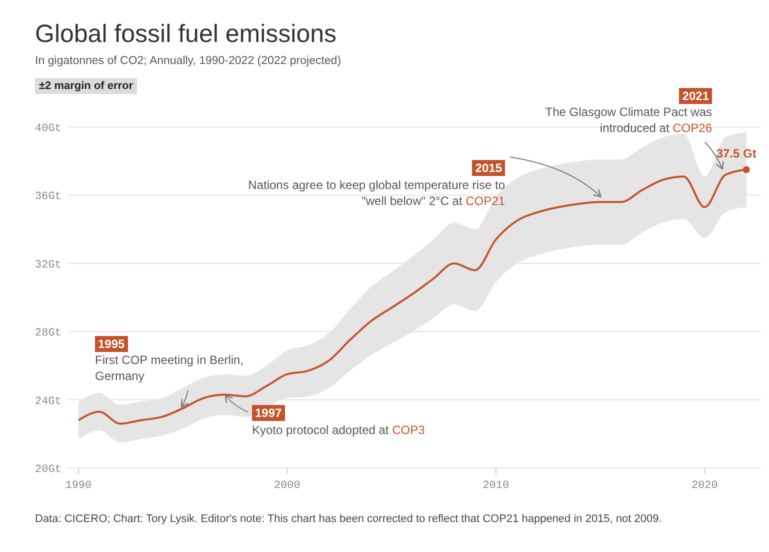  Describe the element at coordinates (48, 470) in the screenshot. I see `y-tick-label: 20Gt` at that location.